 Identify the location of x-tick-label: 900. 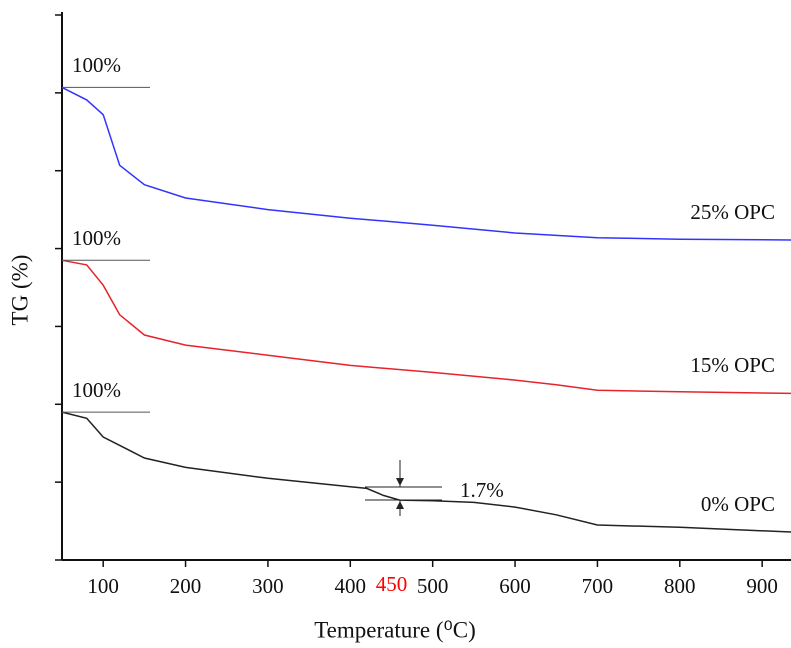
(762, 586).